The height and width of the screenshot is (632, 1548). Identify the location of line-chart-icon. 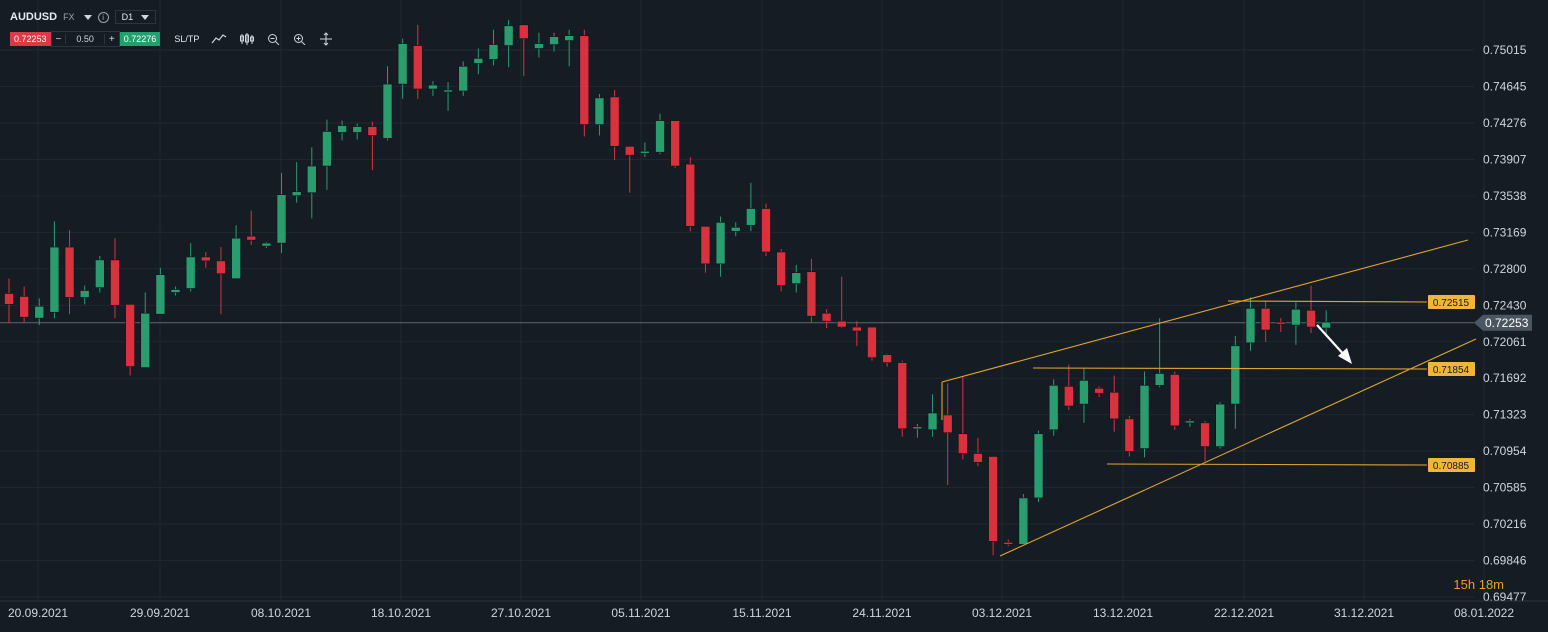
(219, 39).